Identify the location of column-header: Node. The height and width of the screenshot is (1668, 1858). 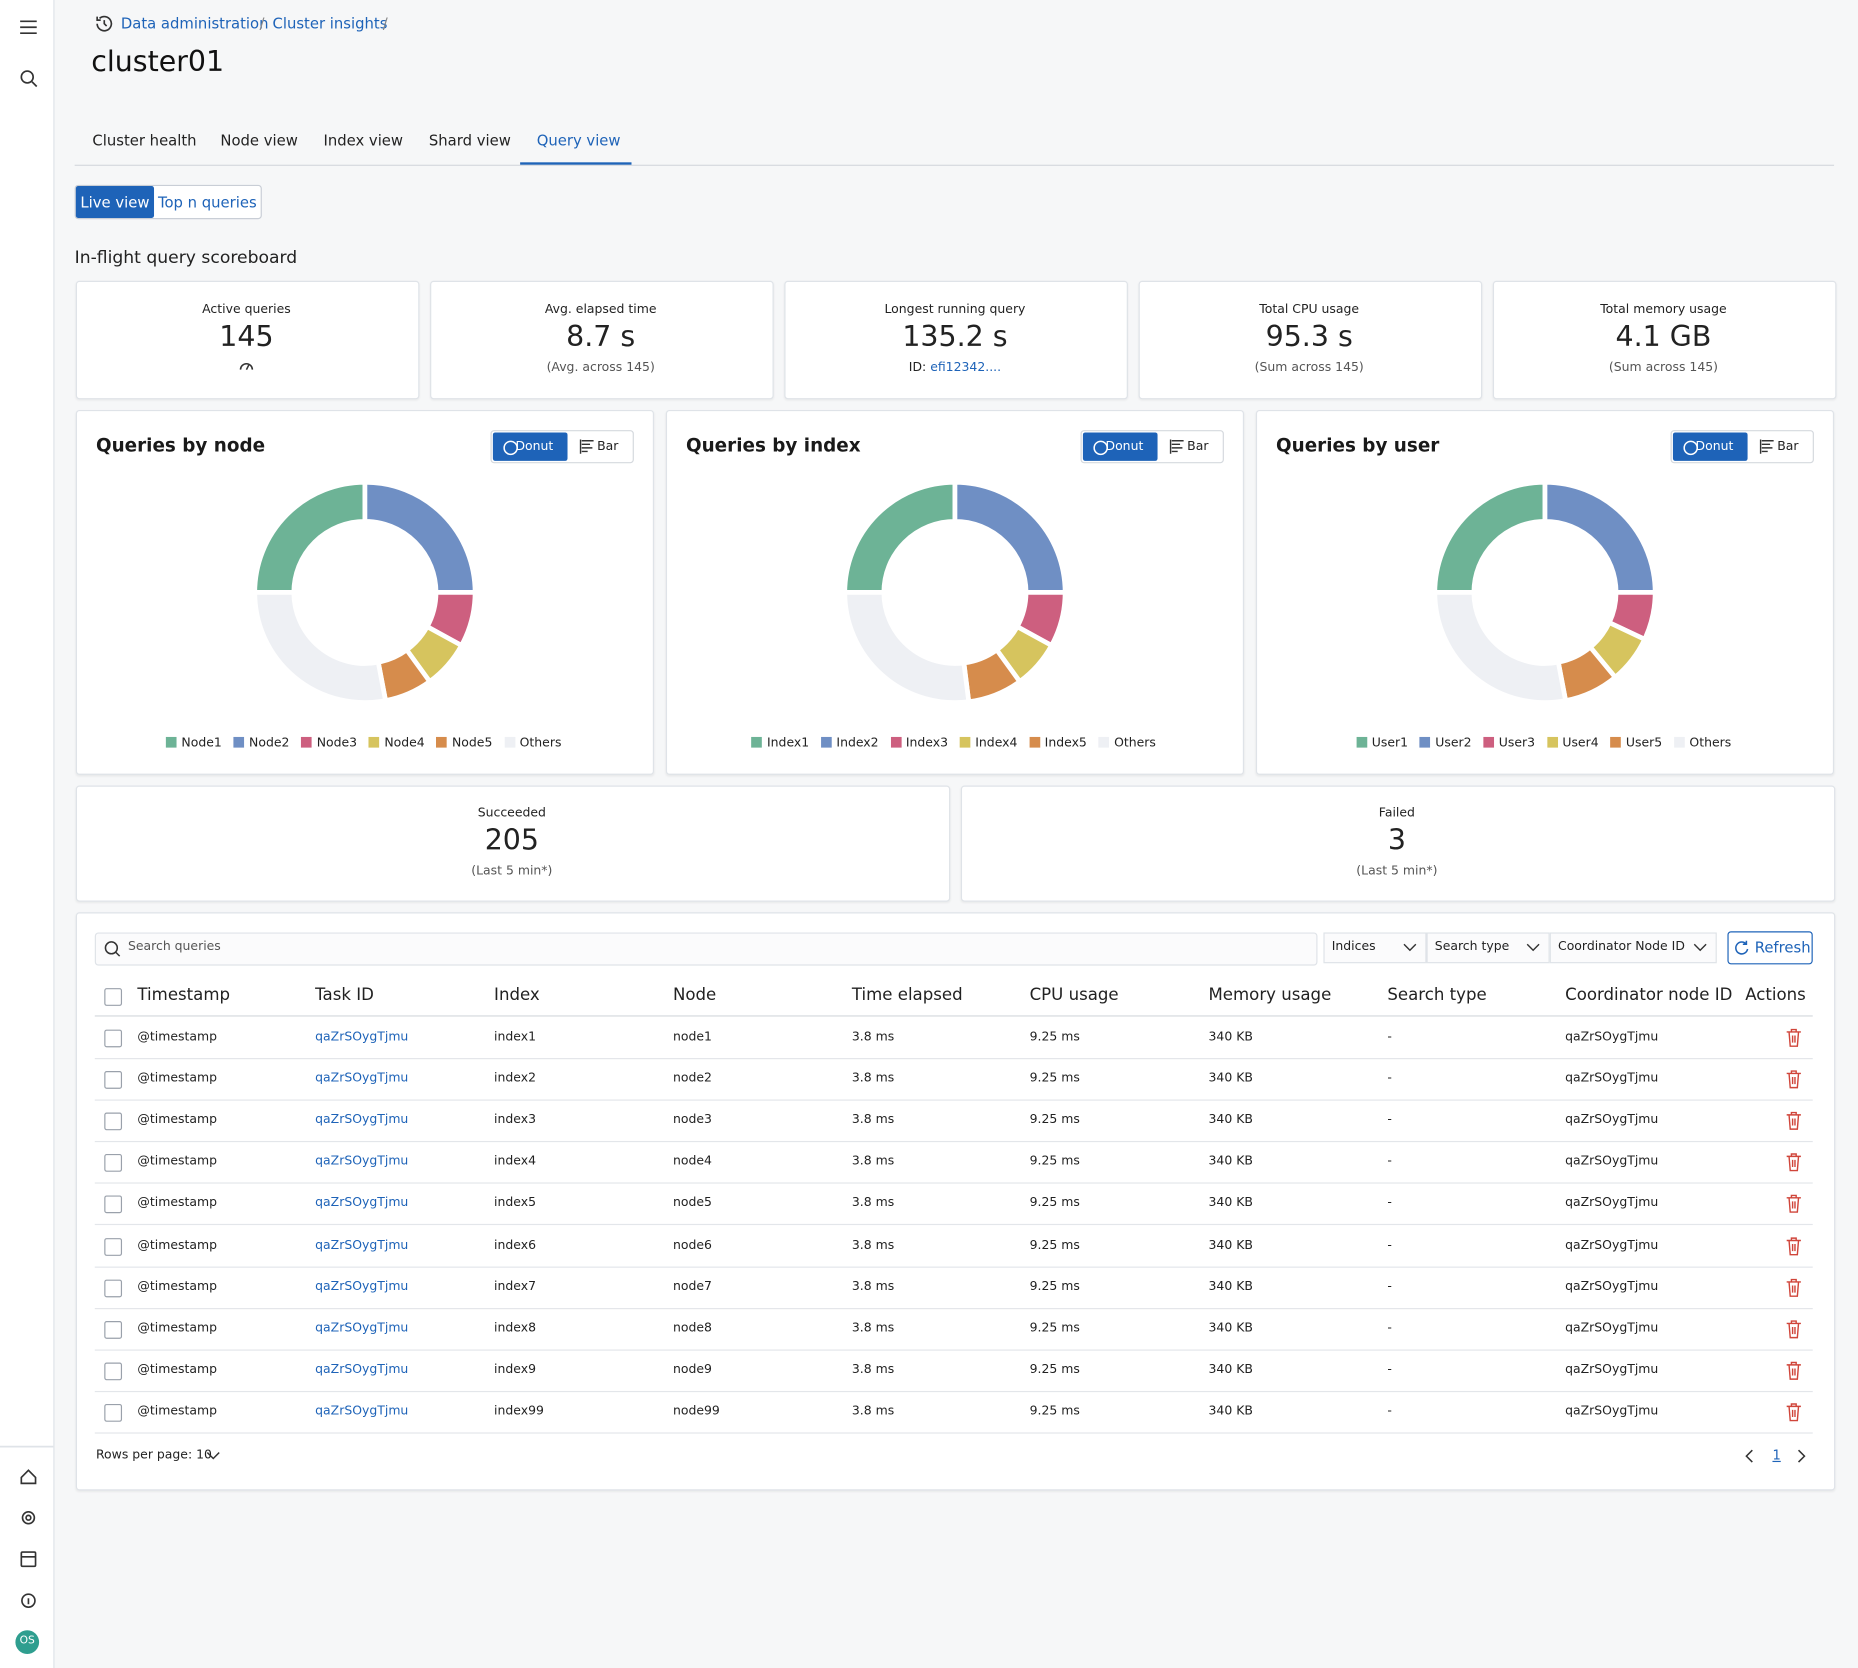
(694, 995).